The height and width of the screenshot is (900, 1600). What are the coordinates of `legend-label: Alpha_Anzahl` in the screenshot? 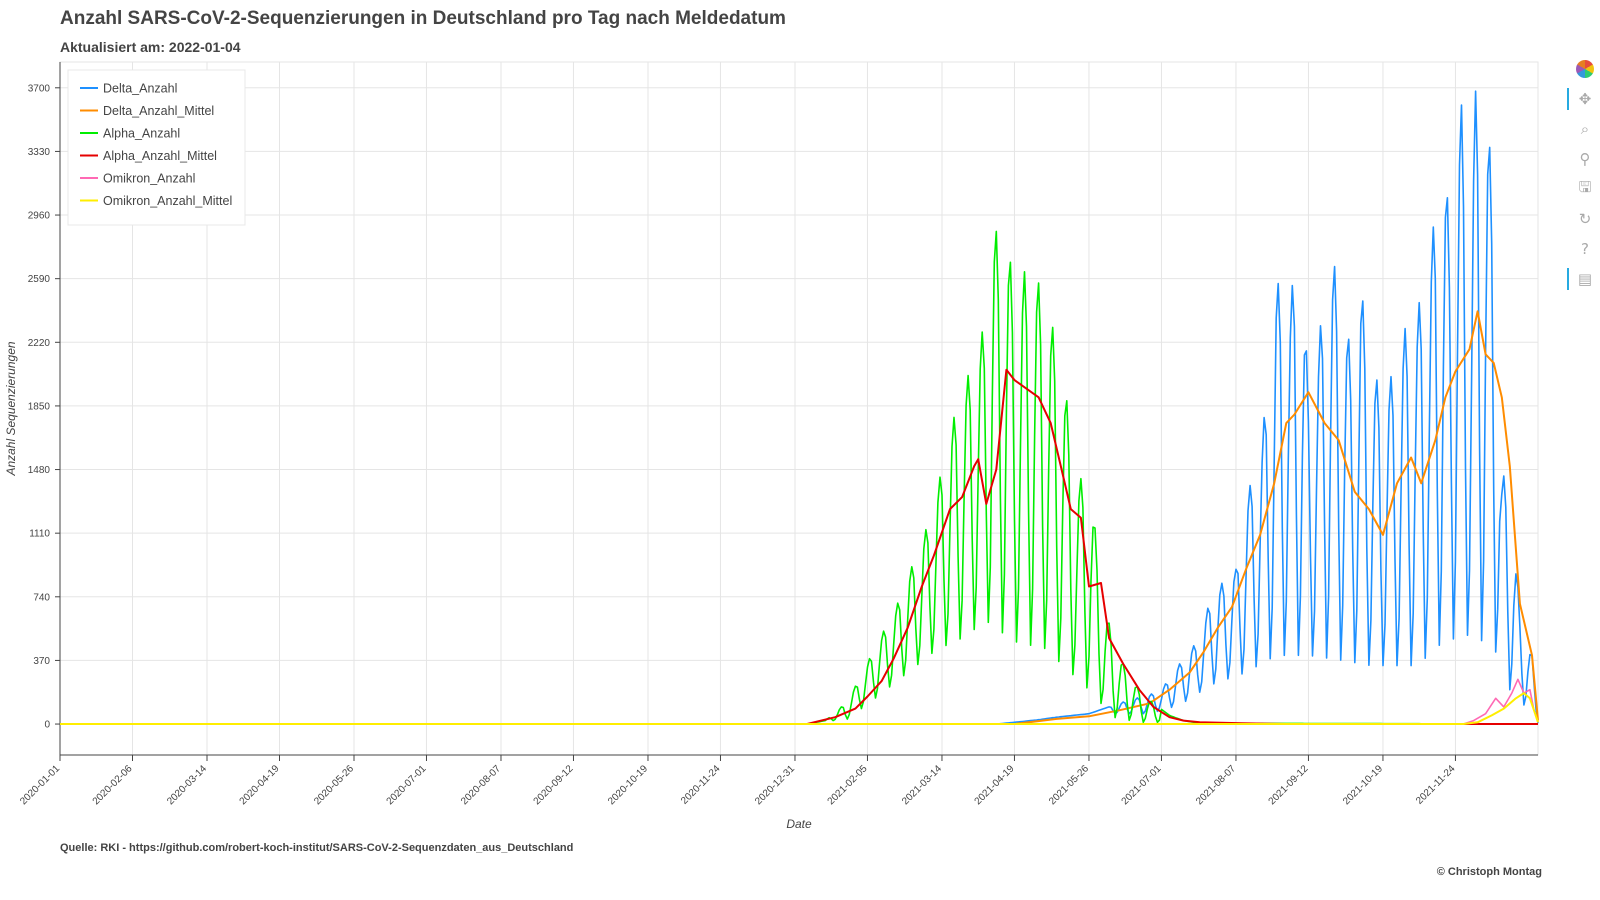 It's located at (141, 134).